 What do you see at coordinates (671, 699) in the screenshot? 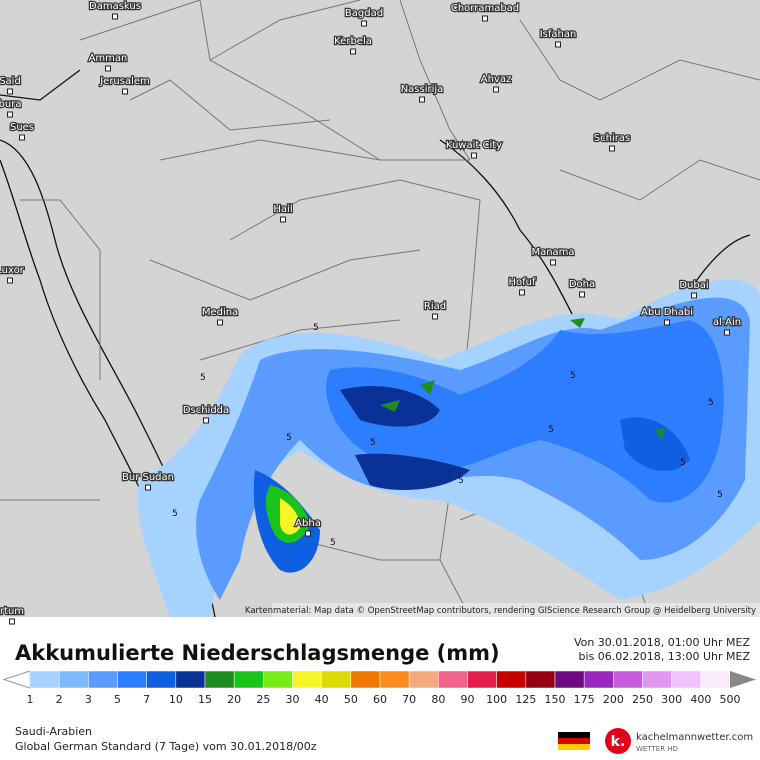
I see `colorbar-tick-label: 300` at bounding box center [671, 699].